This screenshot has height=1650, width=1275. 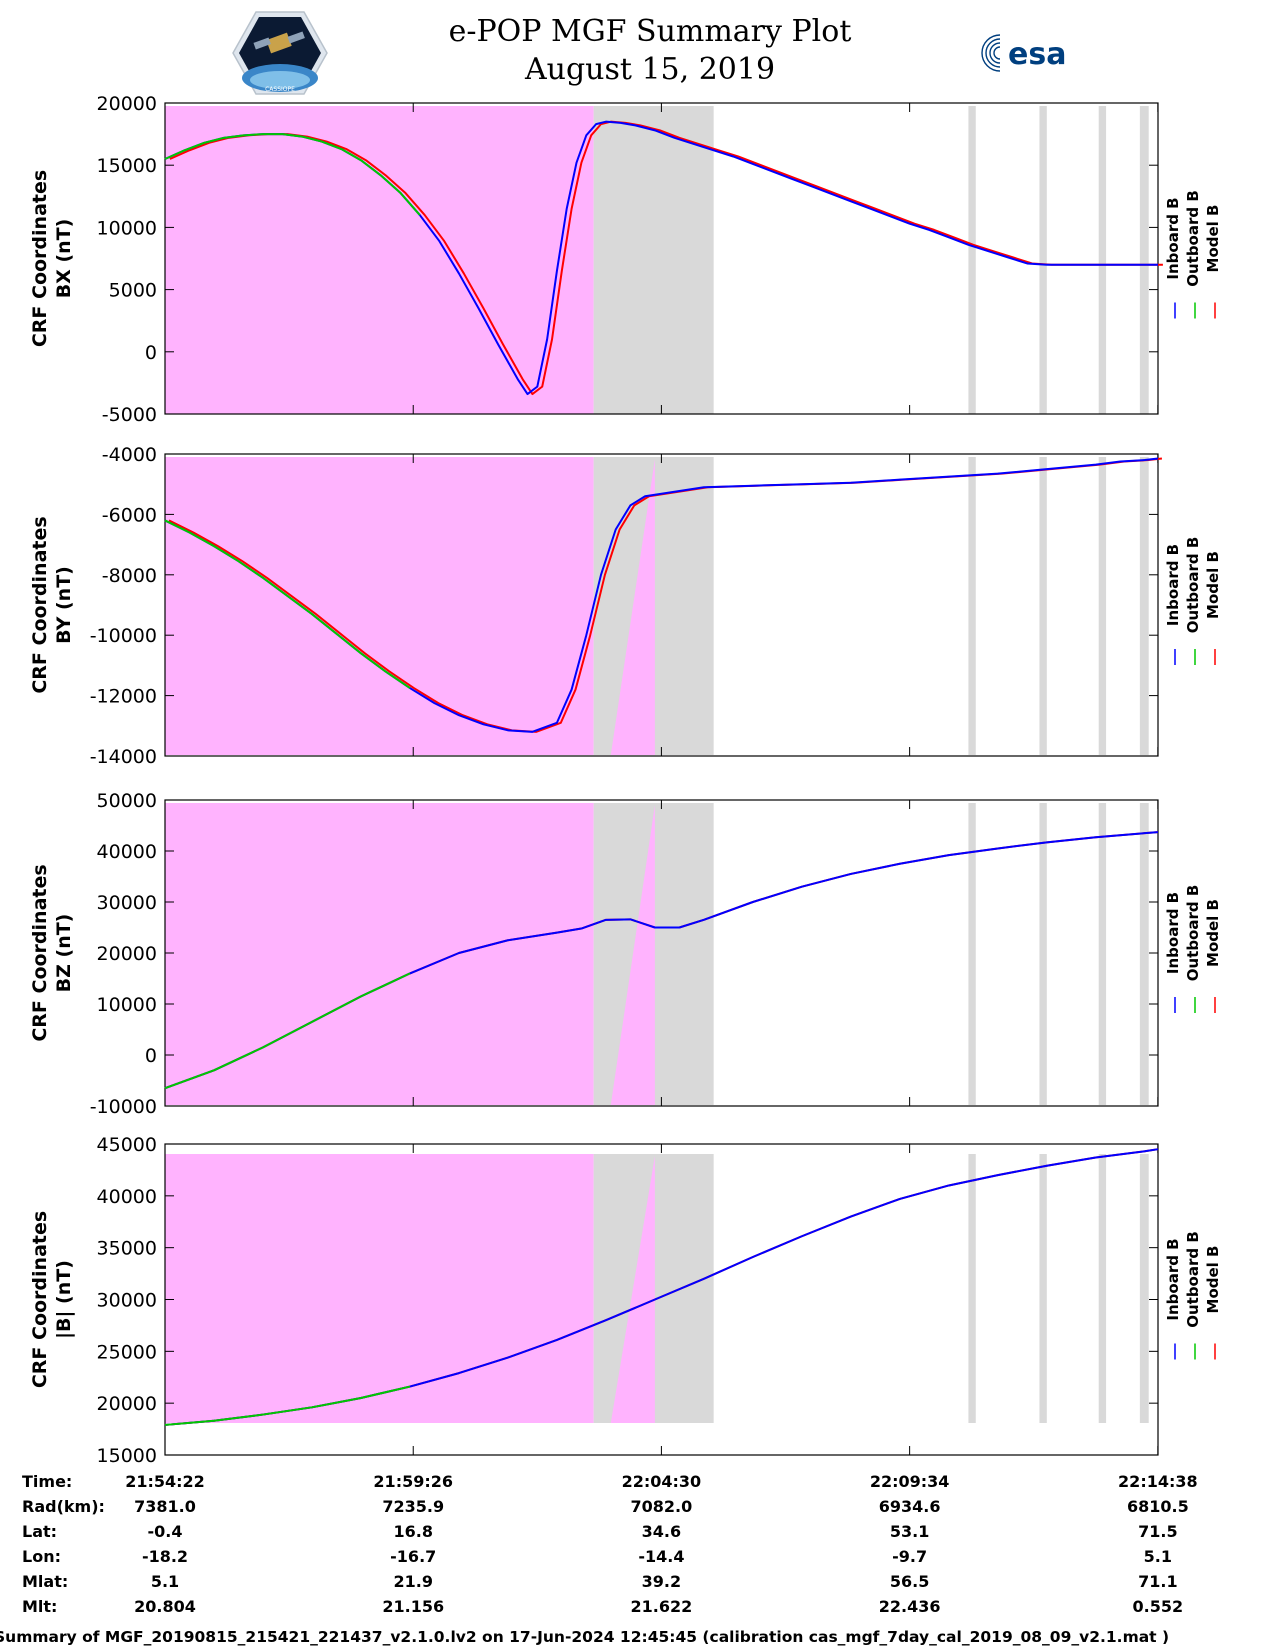 I want to click on ephemeris-value: -0.4, so click(x=165, y=1531).